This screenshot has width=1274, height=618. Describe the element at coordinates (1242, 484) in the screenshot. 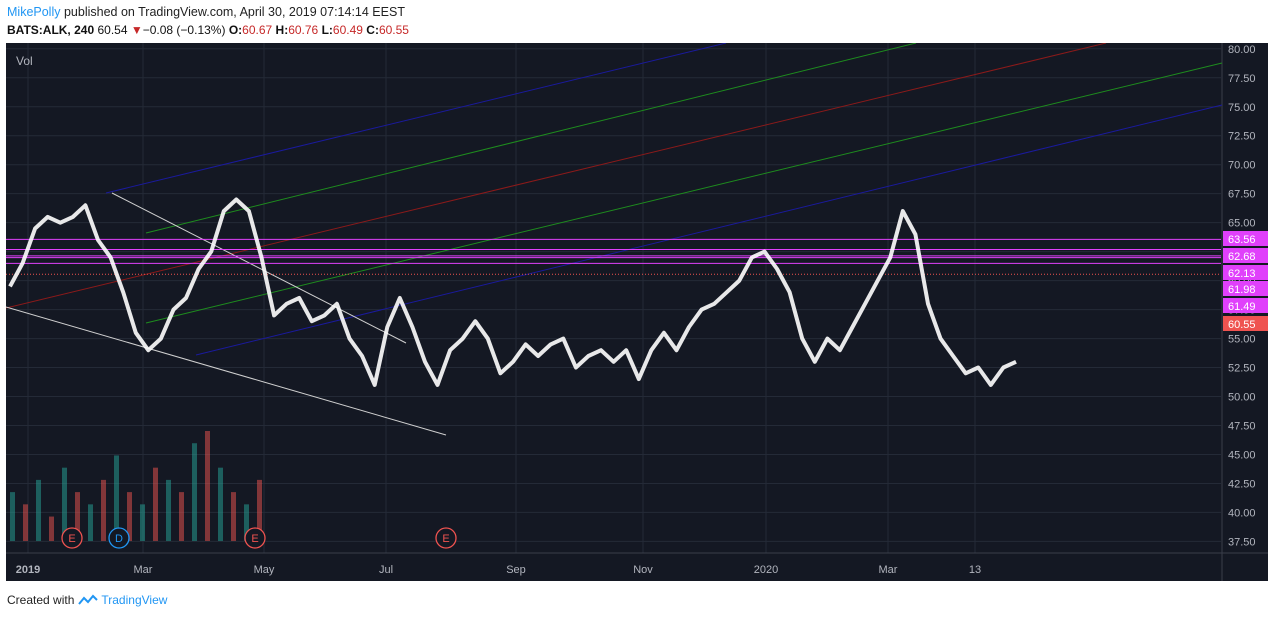

I see `price-tick-label: 42.50` at that location.